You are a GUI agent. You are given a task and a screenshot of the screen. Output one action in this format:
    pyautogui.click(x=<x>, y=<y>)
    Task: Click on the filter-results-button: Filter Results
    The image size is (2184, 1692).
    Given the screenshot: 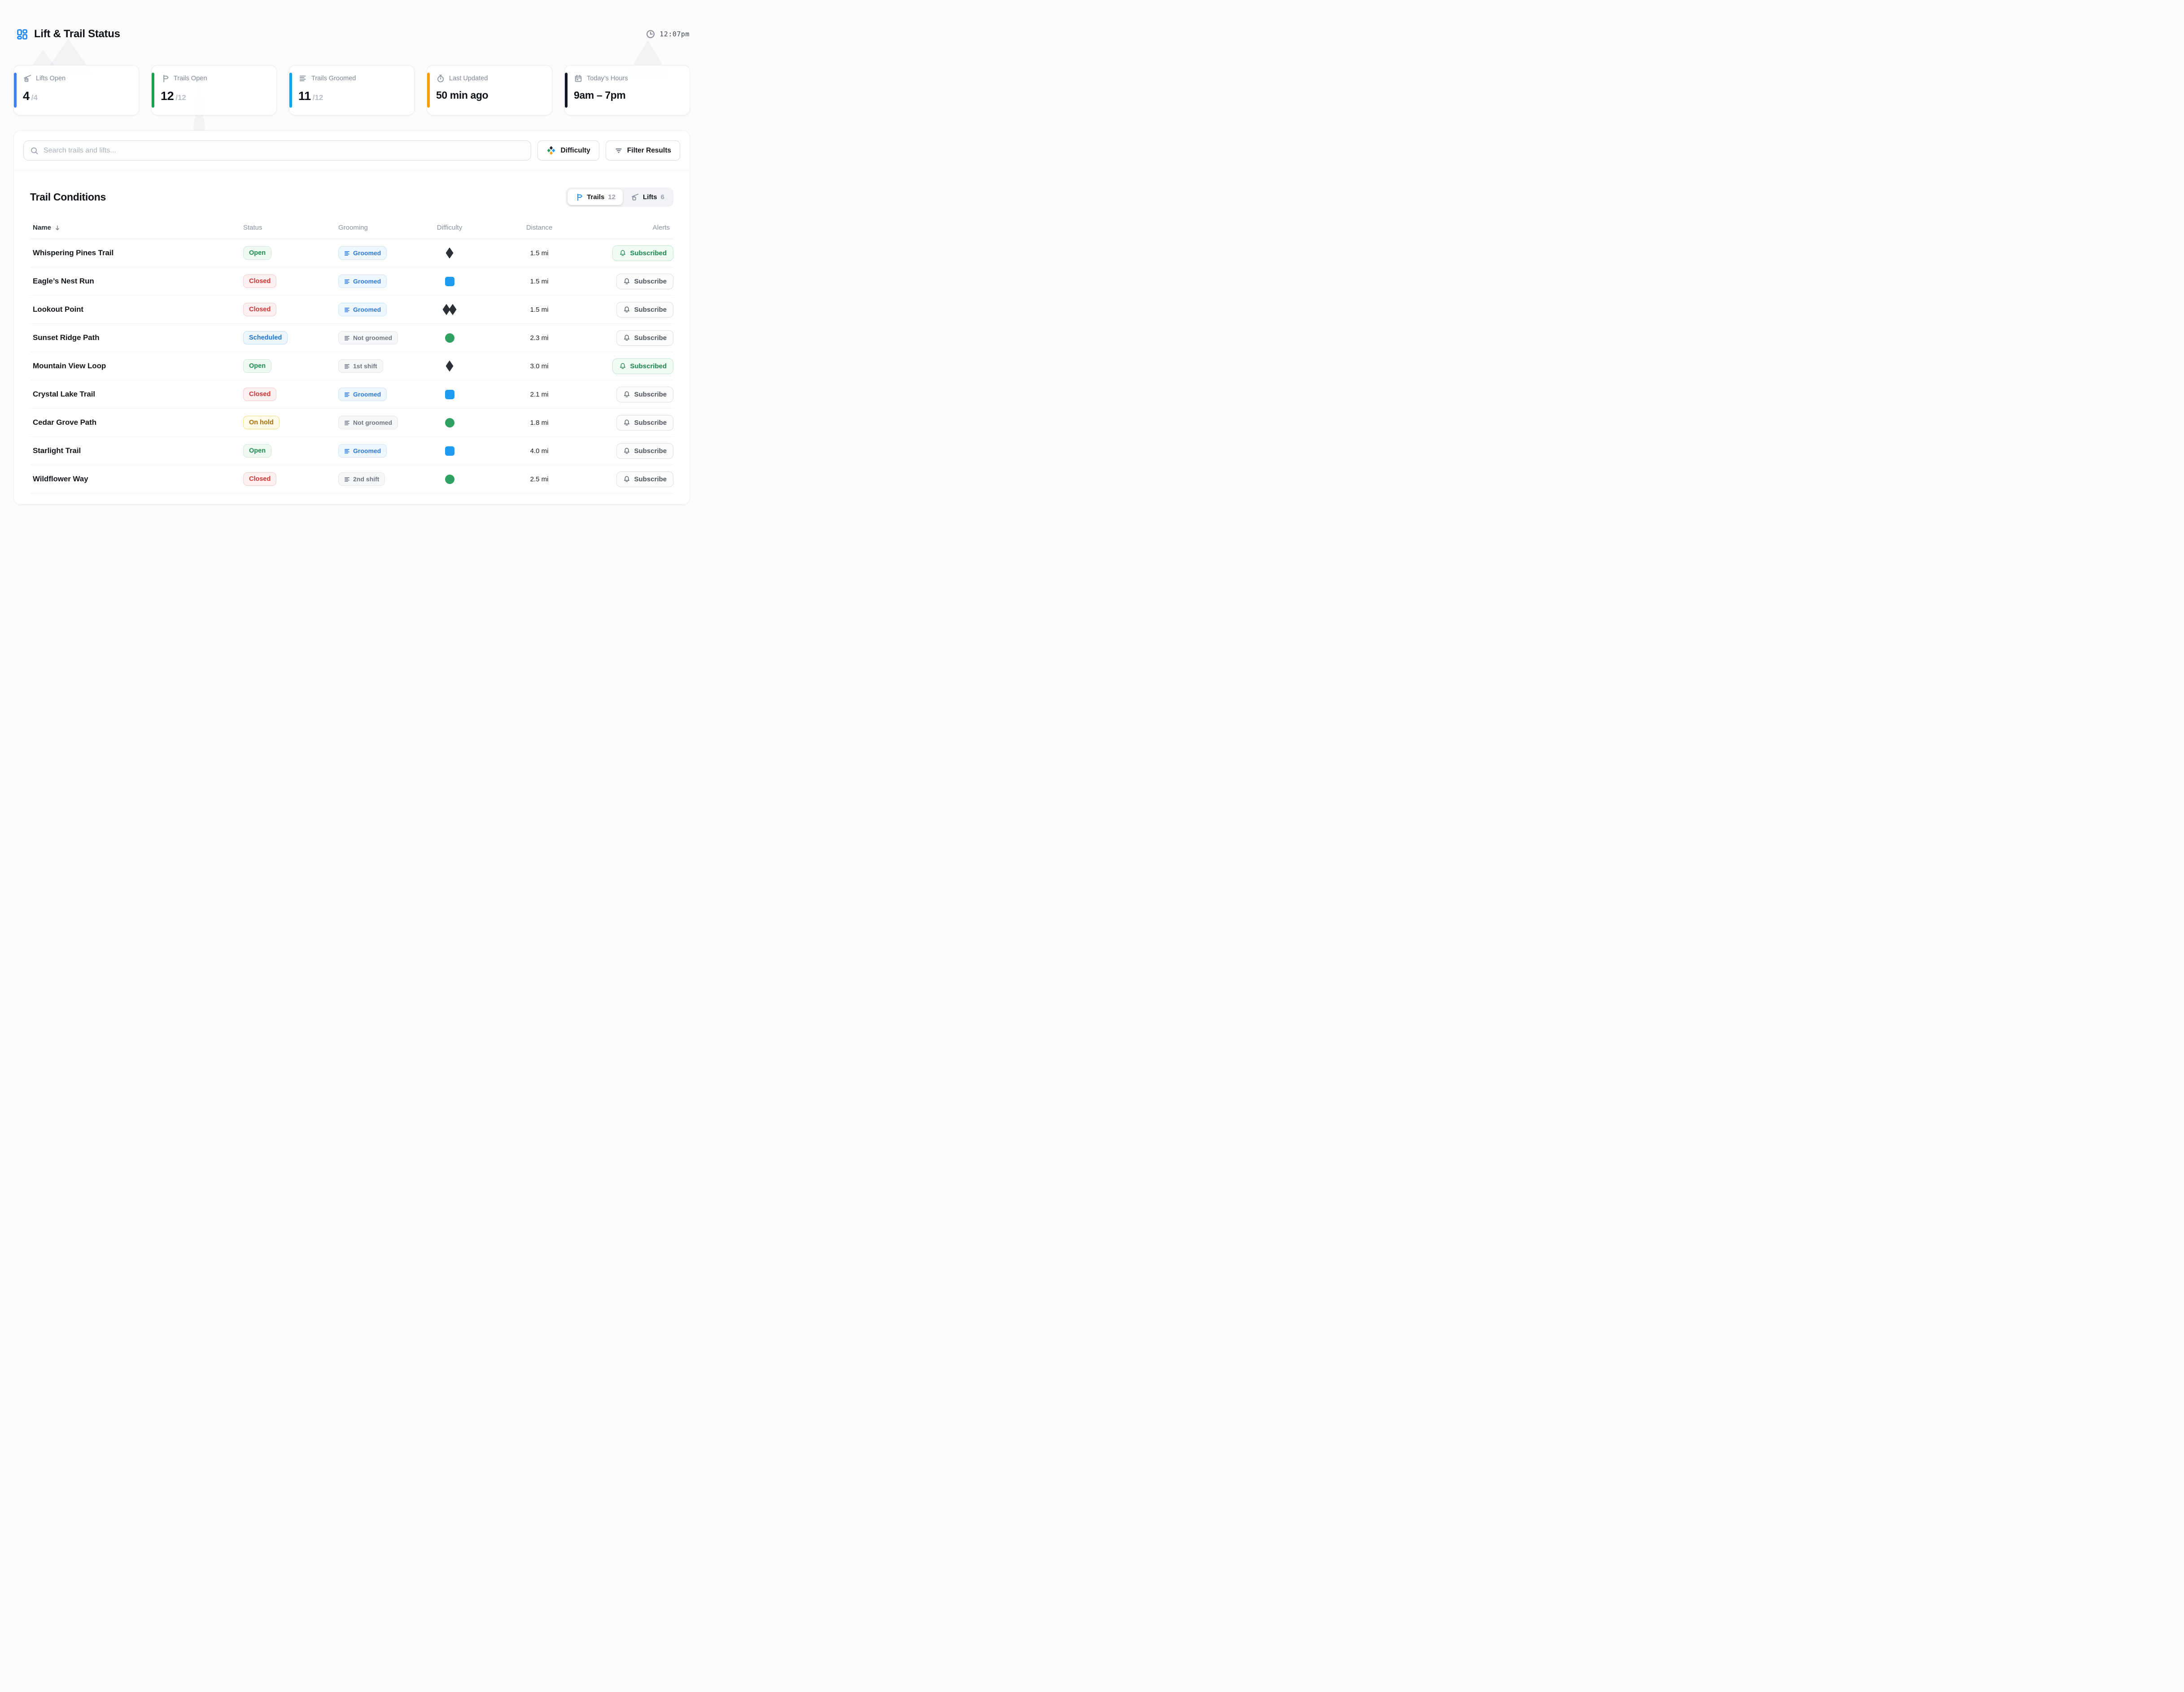 What is the action you would take?
    pyautogui.click(x=642, y=150)
    